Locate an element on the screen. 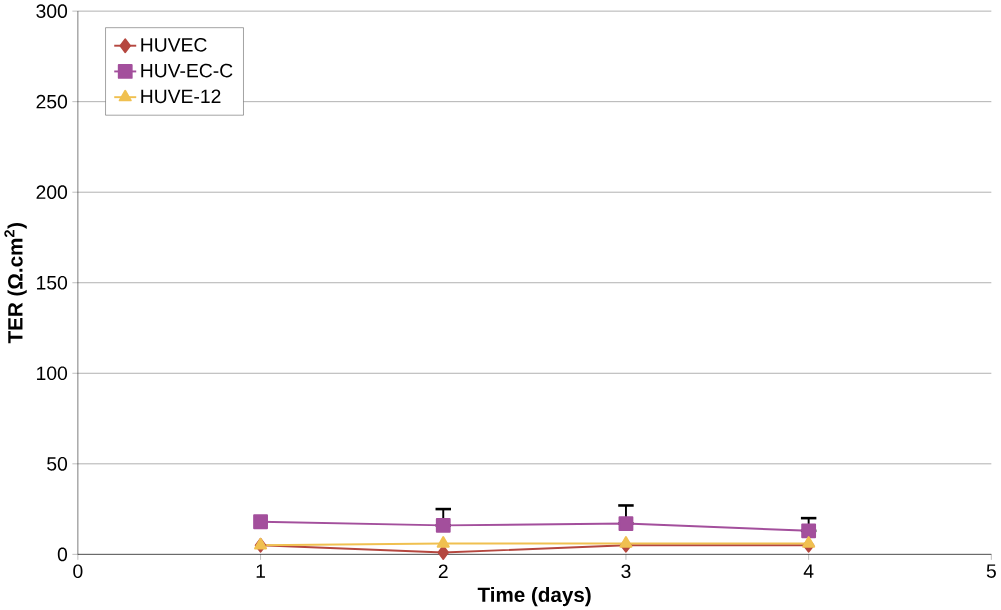 Image resolution: width=1001 pixels, height=610 pixels. y-tick-label: 200 is located at coordinates (52, 192).